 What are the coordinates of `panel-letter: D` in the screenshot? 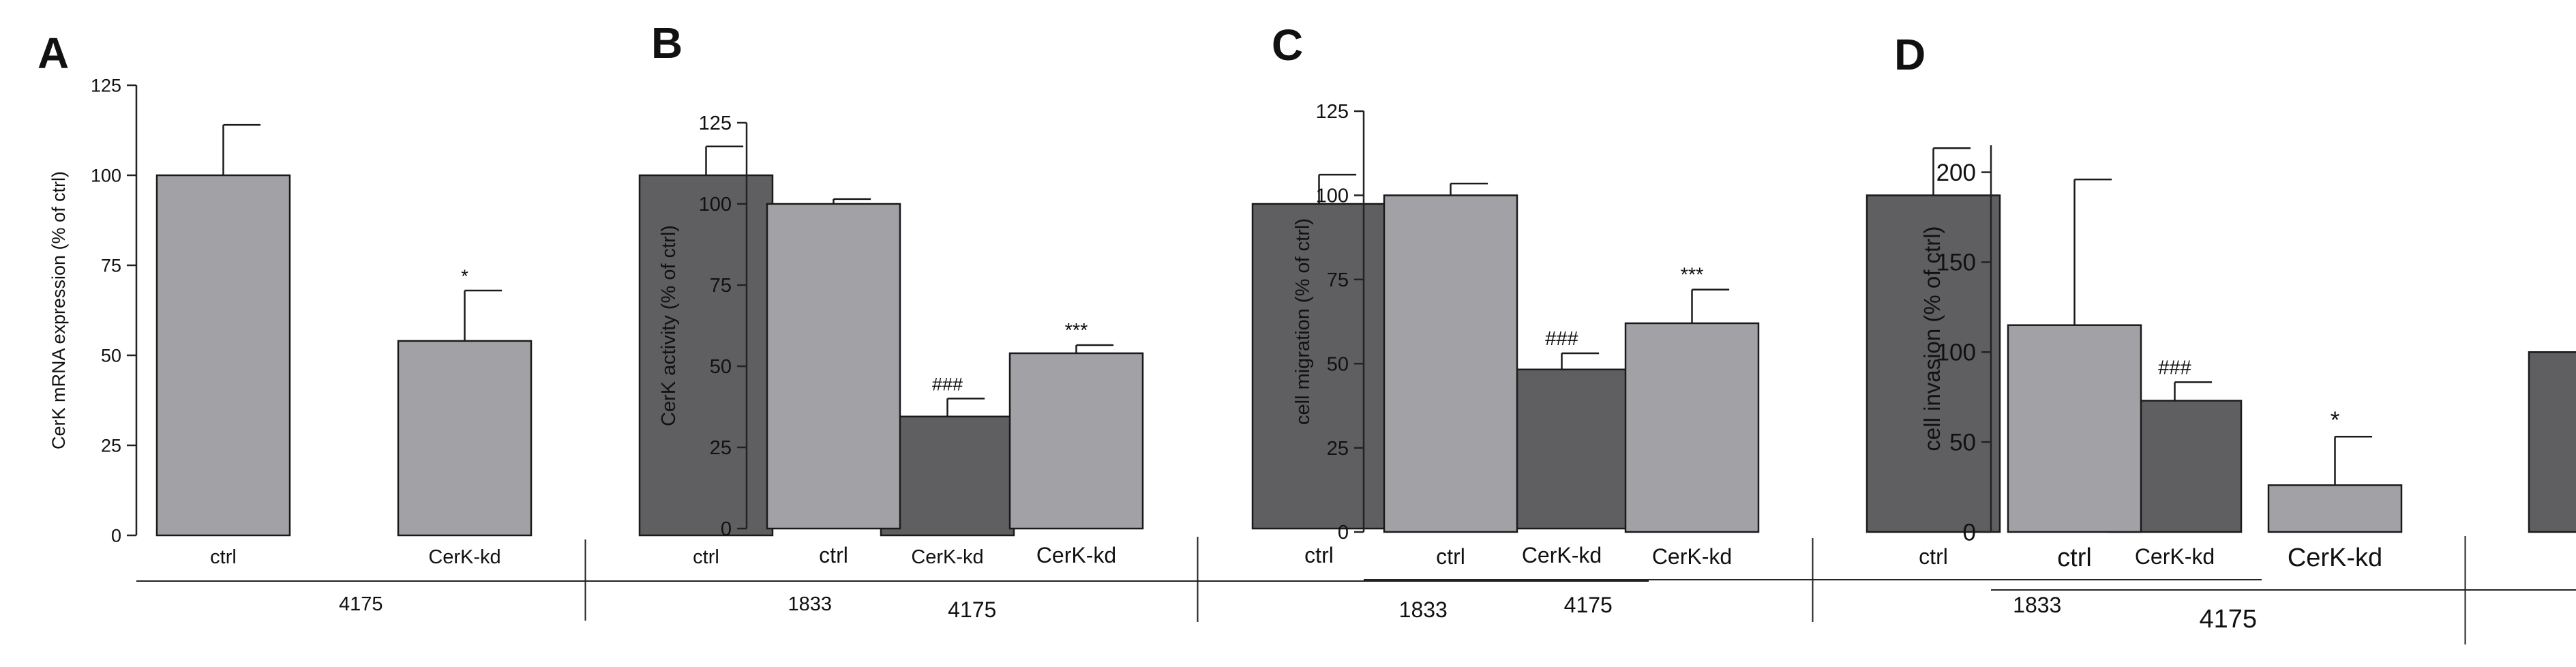 It's located at (1910, 54).